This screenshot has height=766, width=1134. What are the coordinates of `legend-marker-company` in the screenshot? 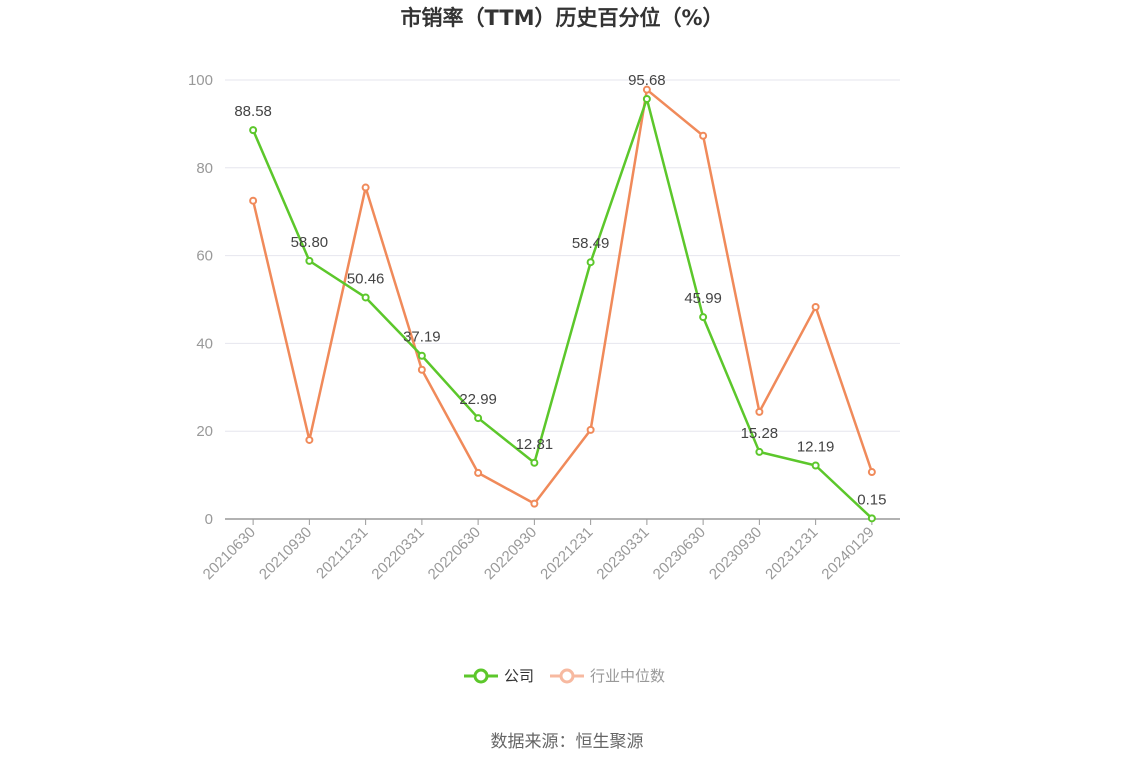 It's located at (481, 676).